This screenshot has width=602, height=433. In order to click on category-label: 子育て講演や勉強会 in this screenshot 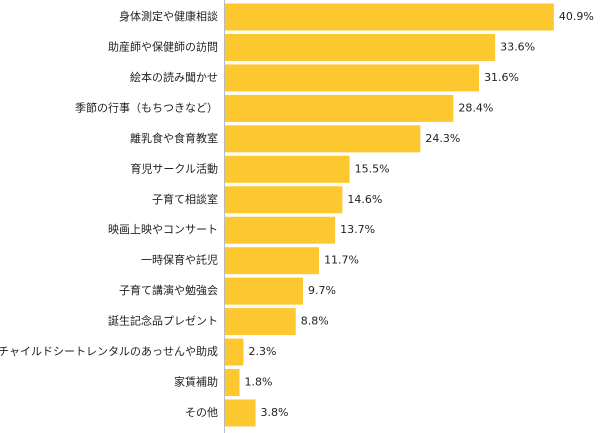, I will do `click(168, 290)`.